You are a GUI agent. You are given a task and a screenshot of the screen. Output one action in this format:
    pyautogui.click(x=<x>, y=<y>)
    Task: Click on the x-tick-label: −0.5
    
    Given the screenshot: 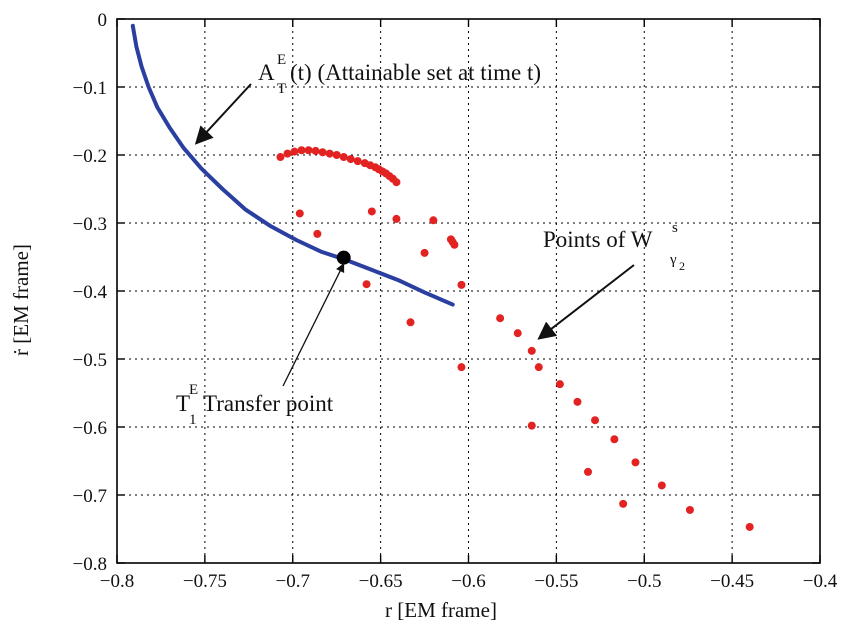 What is the action you would take?
    pyautogui.click(x=644, y=581)
    